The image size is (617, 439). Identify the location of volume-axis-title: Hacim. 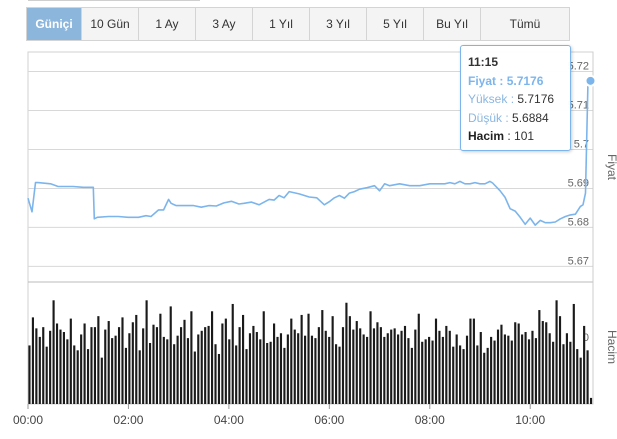
(611, 347).